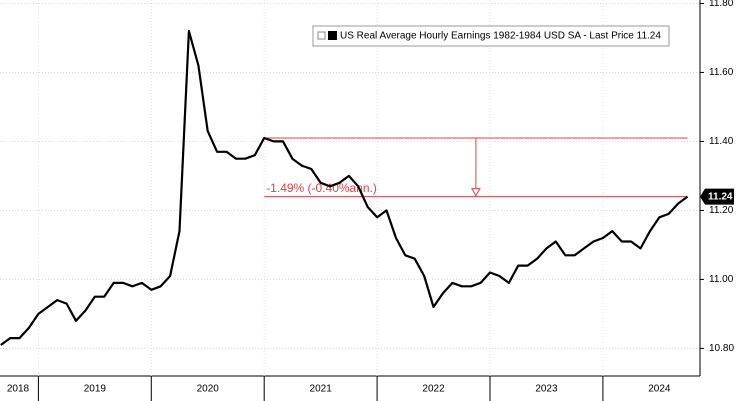  Describe the element at coordinates (546, 389) in the screenshot. I see `x-tick-label: 2023` at that location.